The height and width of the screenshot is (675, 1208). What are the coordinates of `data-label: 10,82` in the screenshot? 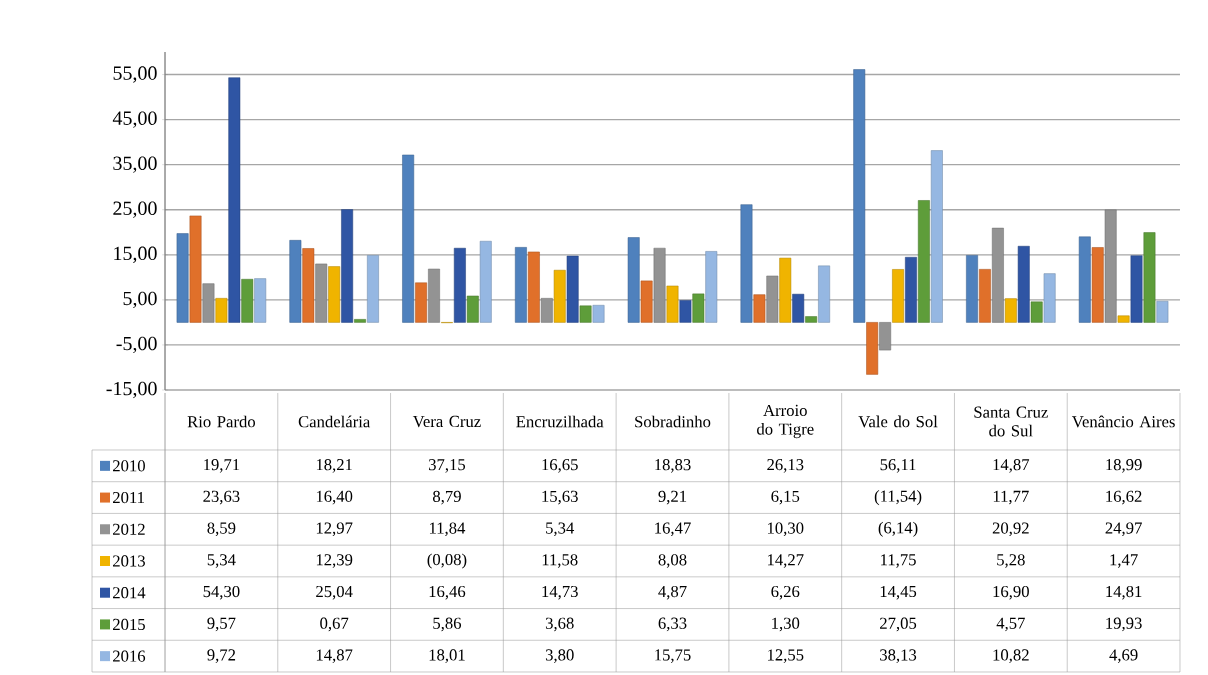 It's located at (1011, 656).